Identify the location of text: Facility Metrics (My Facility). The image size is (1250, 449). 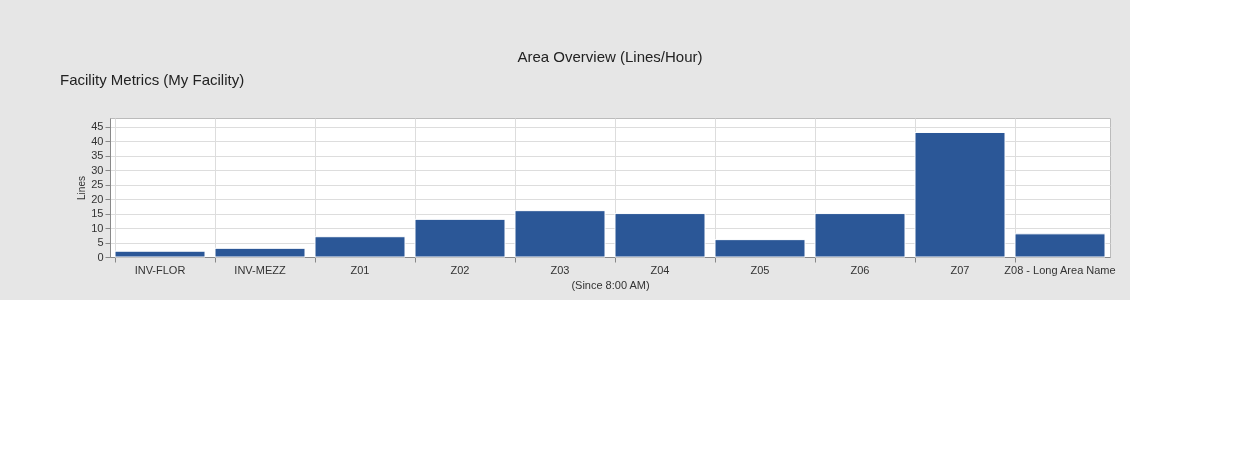
(152, 79).